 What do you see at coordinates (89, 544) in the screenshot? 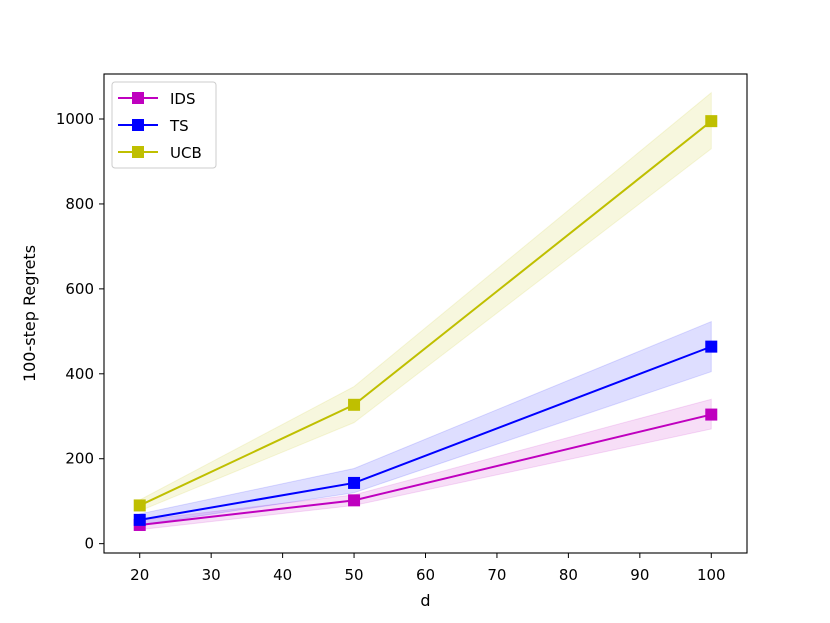
I see `y-tick-label: 0` at bounding box center [89, 544].